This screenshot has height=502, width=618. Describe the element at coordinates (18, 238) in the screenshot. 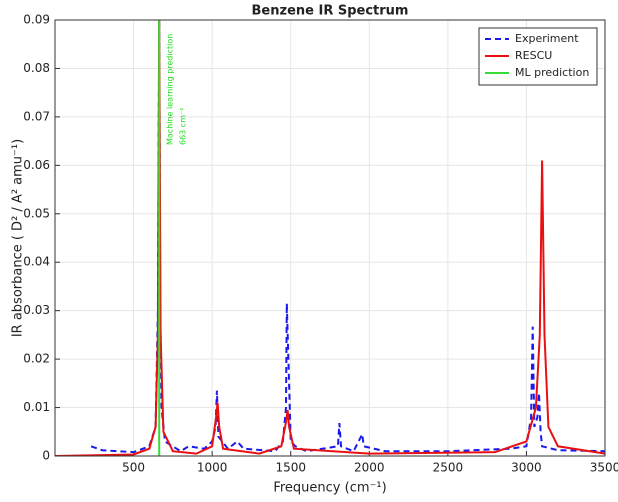

I see `y-axis-label: IR absorbance ( D² / A² amu⁻¹)` at that location.